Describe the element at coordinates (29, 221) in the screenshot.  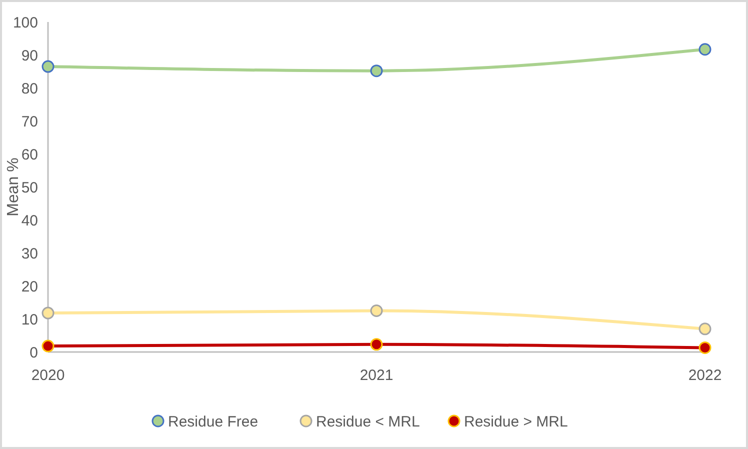
I see `y-tick-label: 40` at that location.